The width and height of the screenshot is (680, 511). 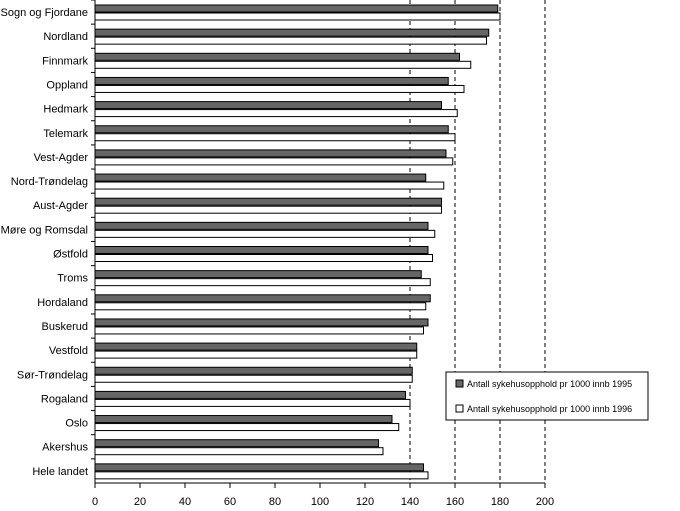 What do you see at coordinates (60, 206) in the screenshot?
I see `category-label: Aust-Agder` at bounding box center [60, 206].